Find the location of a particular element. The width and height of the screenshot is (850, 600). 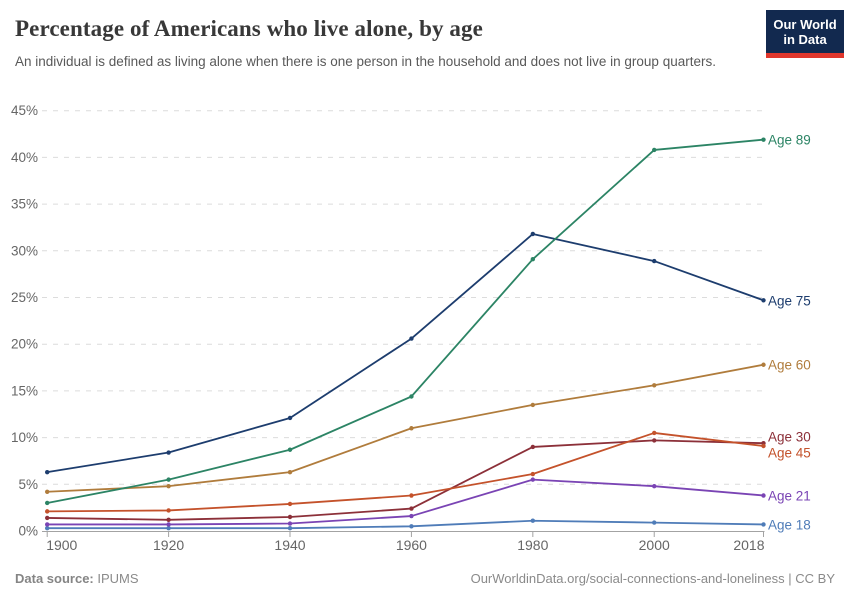

y-tick-label: 10% is located at coordinates (24, 437).